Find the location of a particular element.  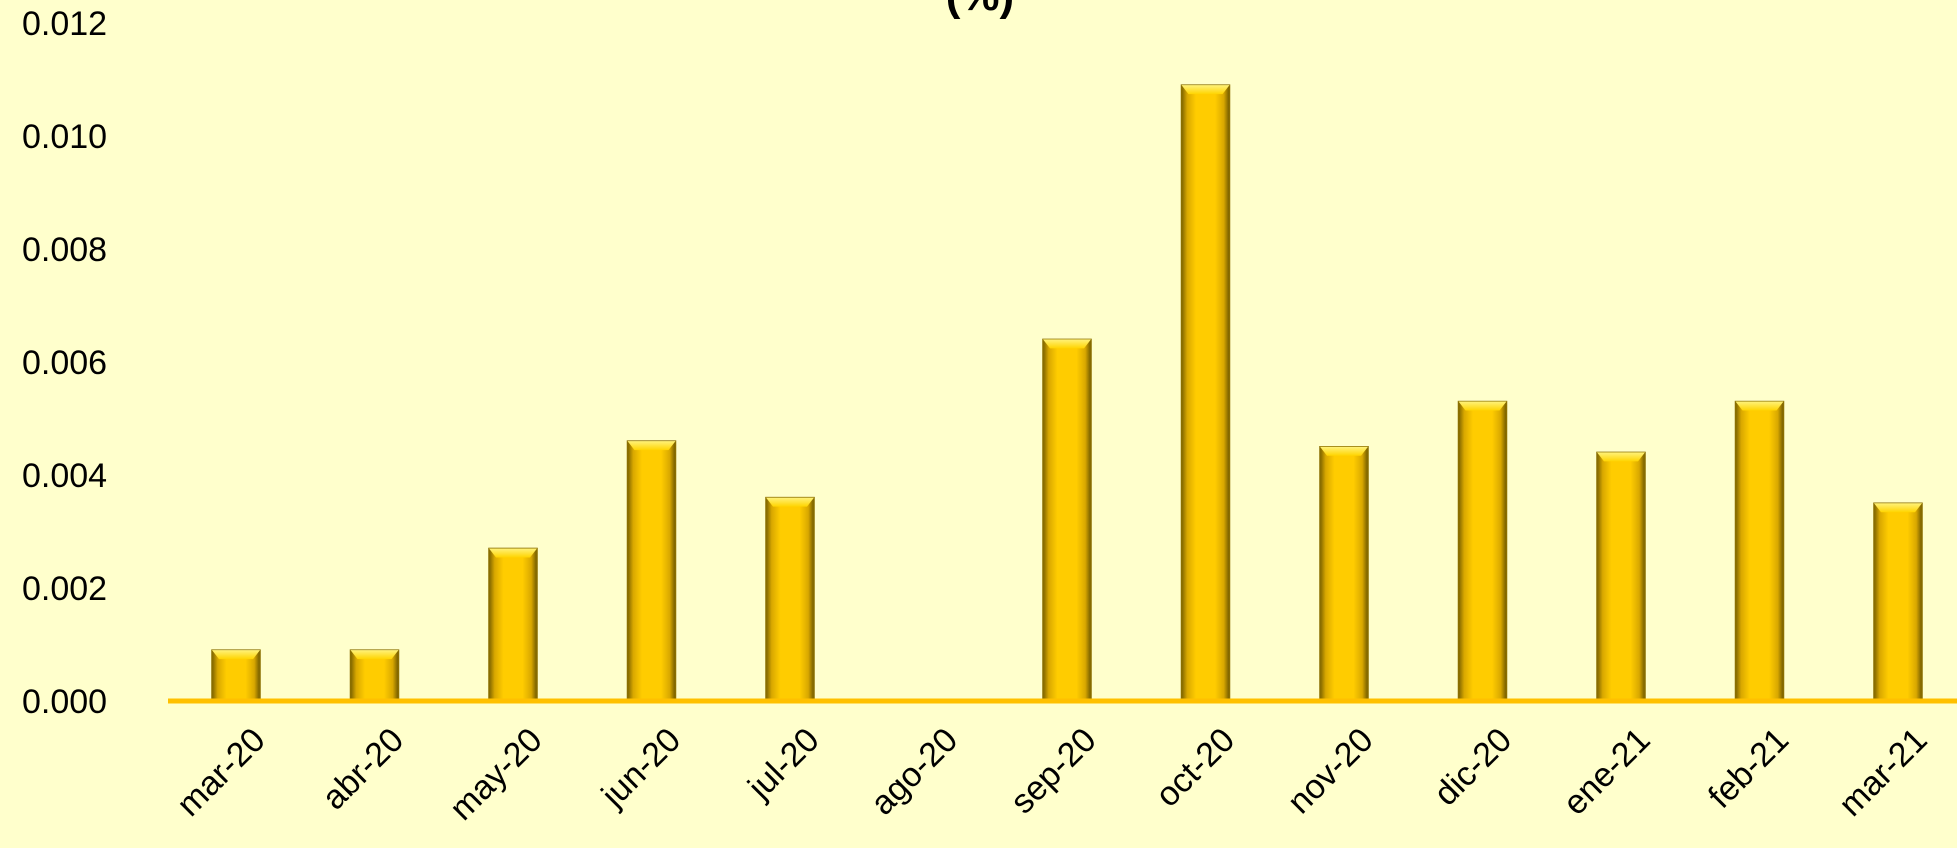

y-tick-label: 0.004 is located at coordinates (64, 476).